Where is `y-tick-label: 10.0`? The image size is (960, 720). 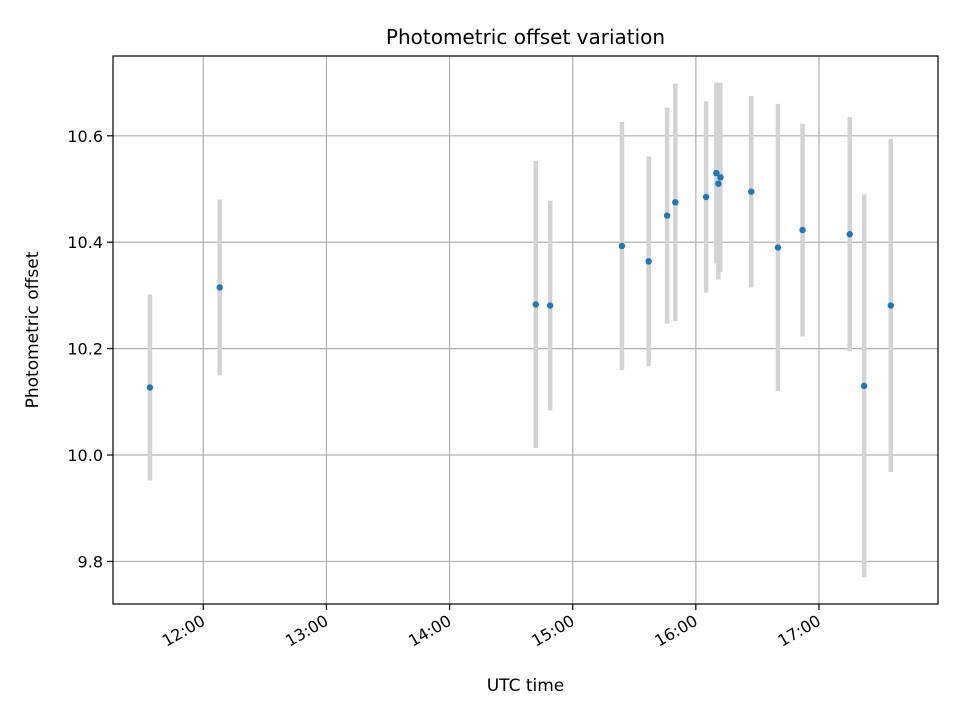
y-tick-label: 10.0 is located at coordinates (85, 455).